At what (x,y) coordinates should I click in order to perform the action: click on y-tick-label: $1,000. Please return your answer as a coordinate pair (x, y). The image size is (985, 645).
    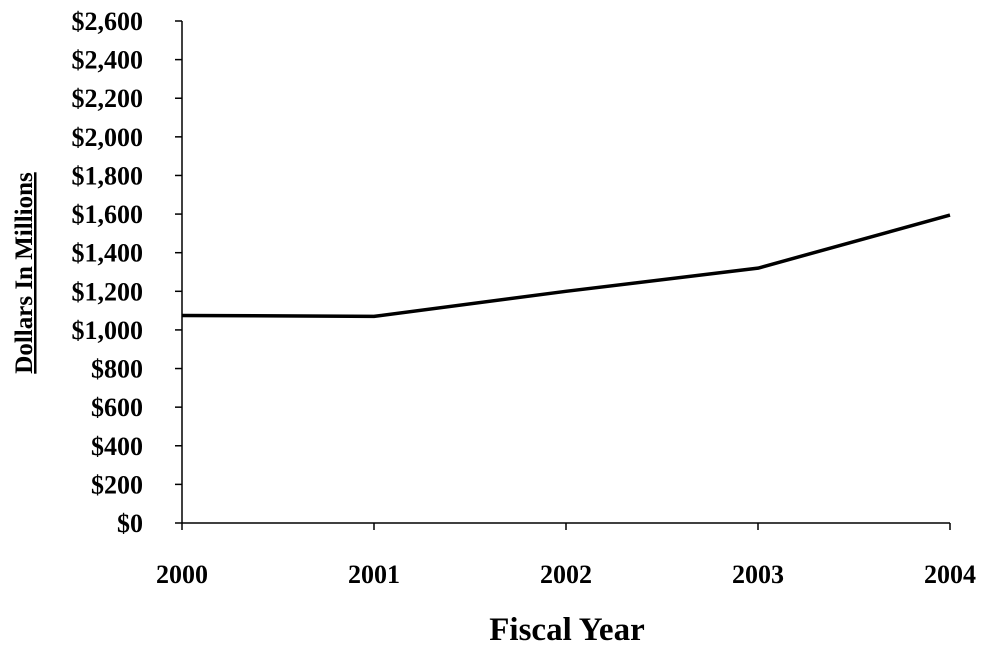
    Looking at the image, I should click on (108, 330).